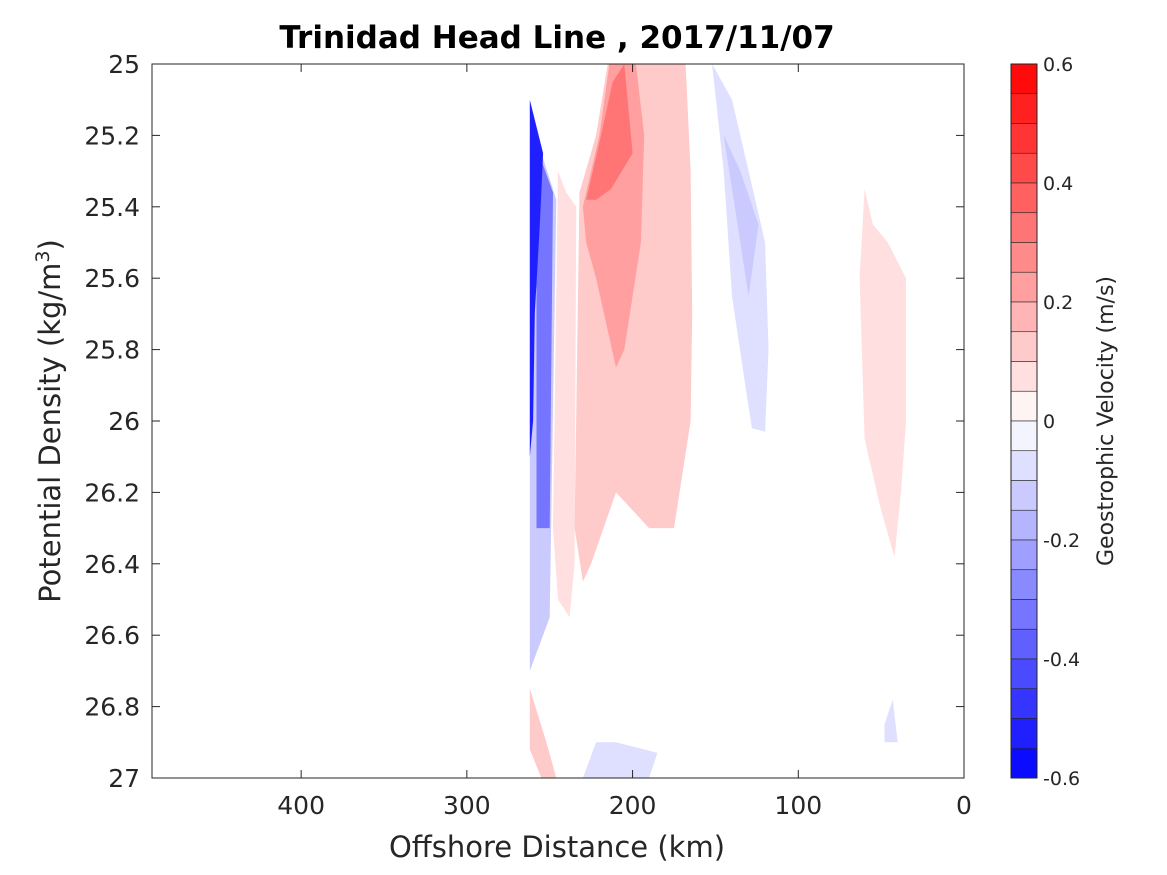 This screenshot has width=1167, height=875. What do you see at coordinates (124, 421) in the screenshot?
I see `y-tick-label: 26` at bounding box center [124, 421].